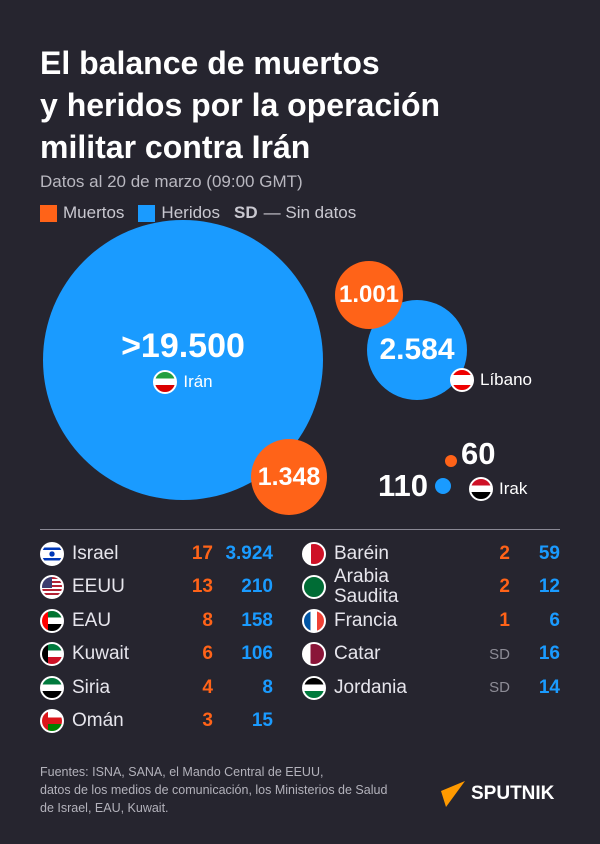  What do you see at coordinates (314, 654) in the screenshot?
I see `qatar-flag-icon` at bounding box center [314, 654].